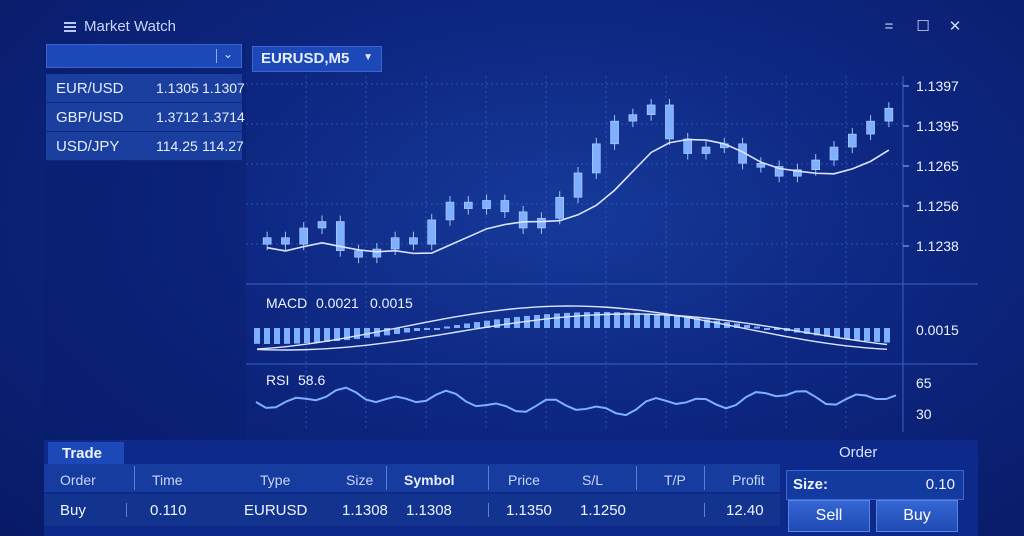  What do you see at coordinates (917, 516) in the screenshot?
I see `buy-button: Buy` at bounding box center [917, 516].